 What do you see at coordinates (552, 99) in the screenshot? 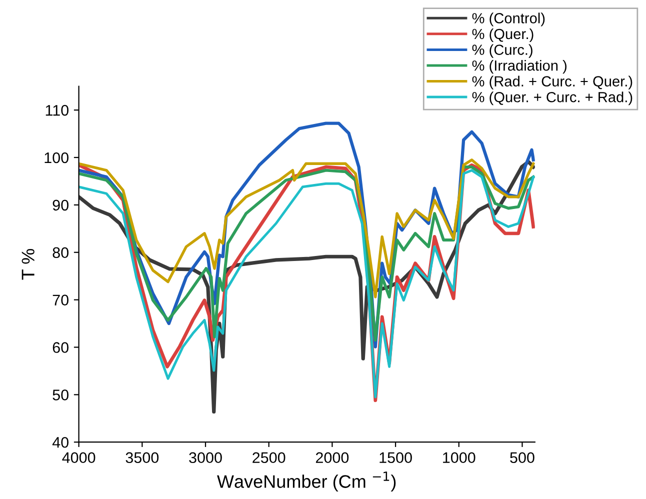
I see `legend-label: % (Quer. + Curc. + Rad.)` at bounding box center [552, 99].